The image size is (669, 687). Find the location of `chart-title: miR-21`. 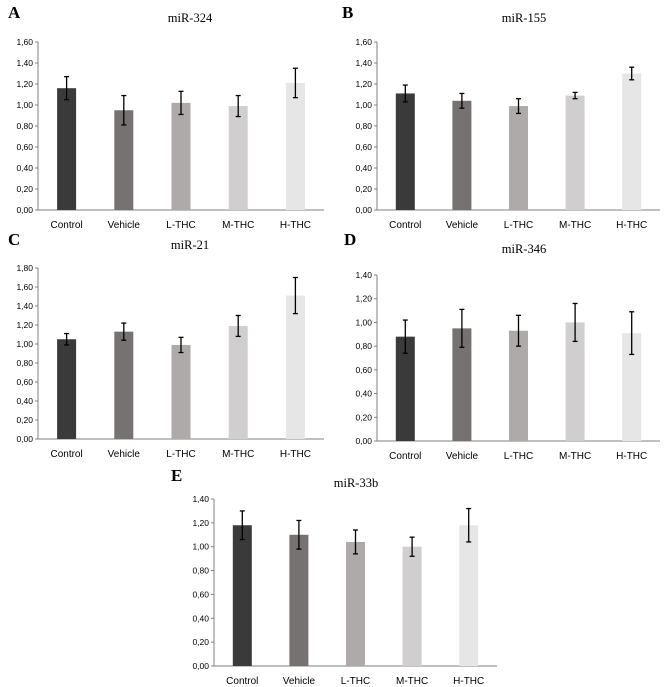

chart-title: miR-21 is located at coordinates (190, 245).